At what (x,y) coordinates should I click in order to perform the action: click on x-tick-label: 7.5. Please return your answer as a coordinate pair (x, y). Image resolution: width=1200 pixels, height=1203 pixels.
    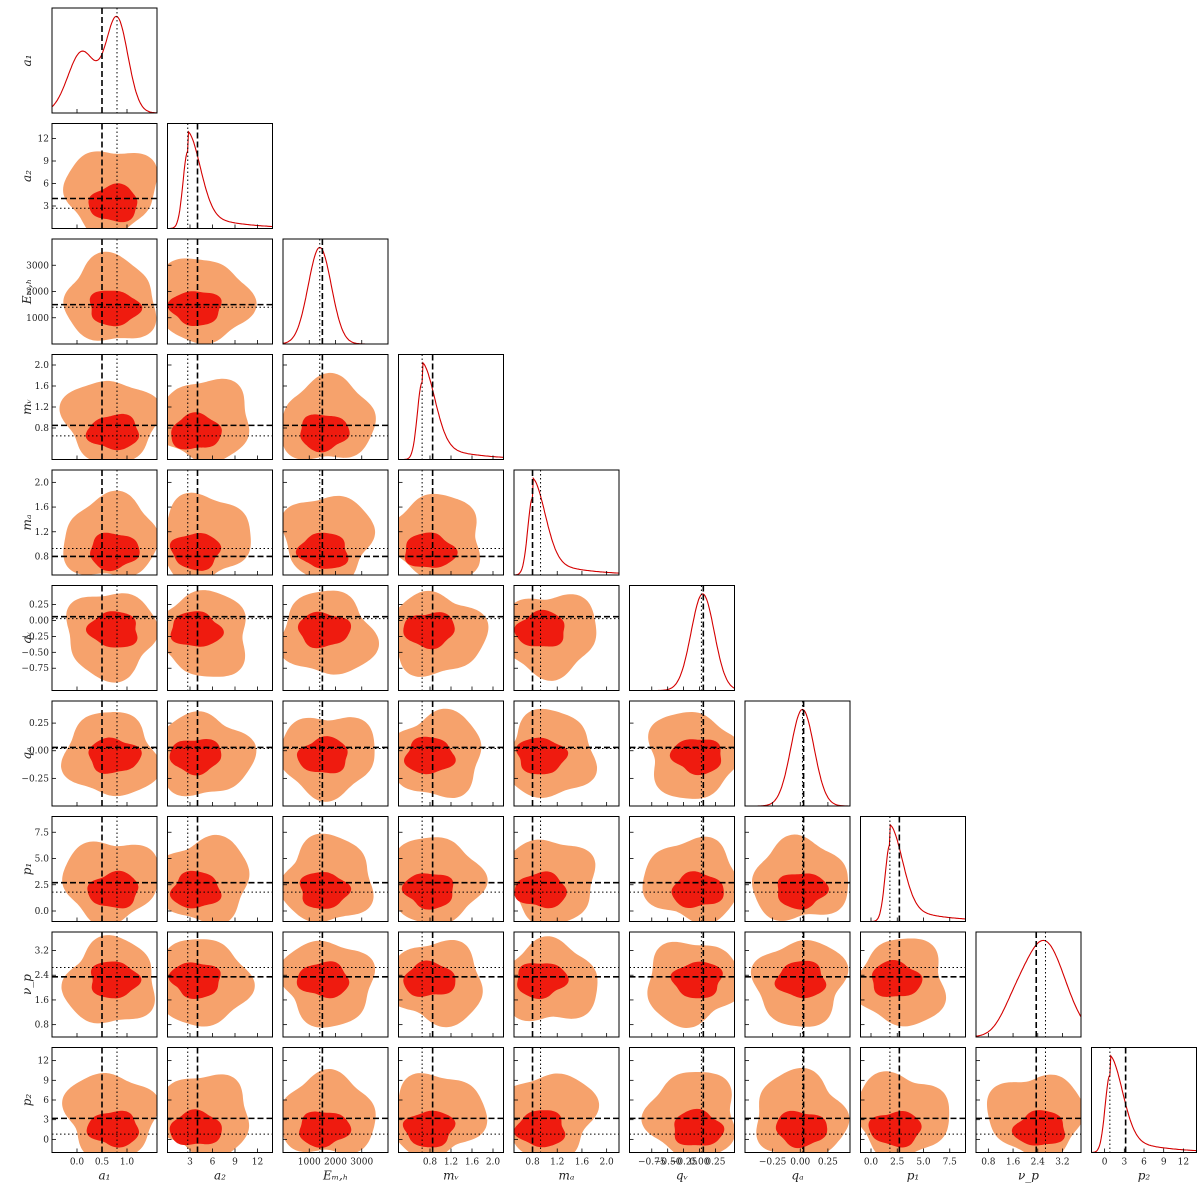
    Looking at the image, I should click on (950, 1163).